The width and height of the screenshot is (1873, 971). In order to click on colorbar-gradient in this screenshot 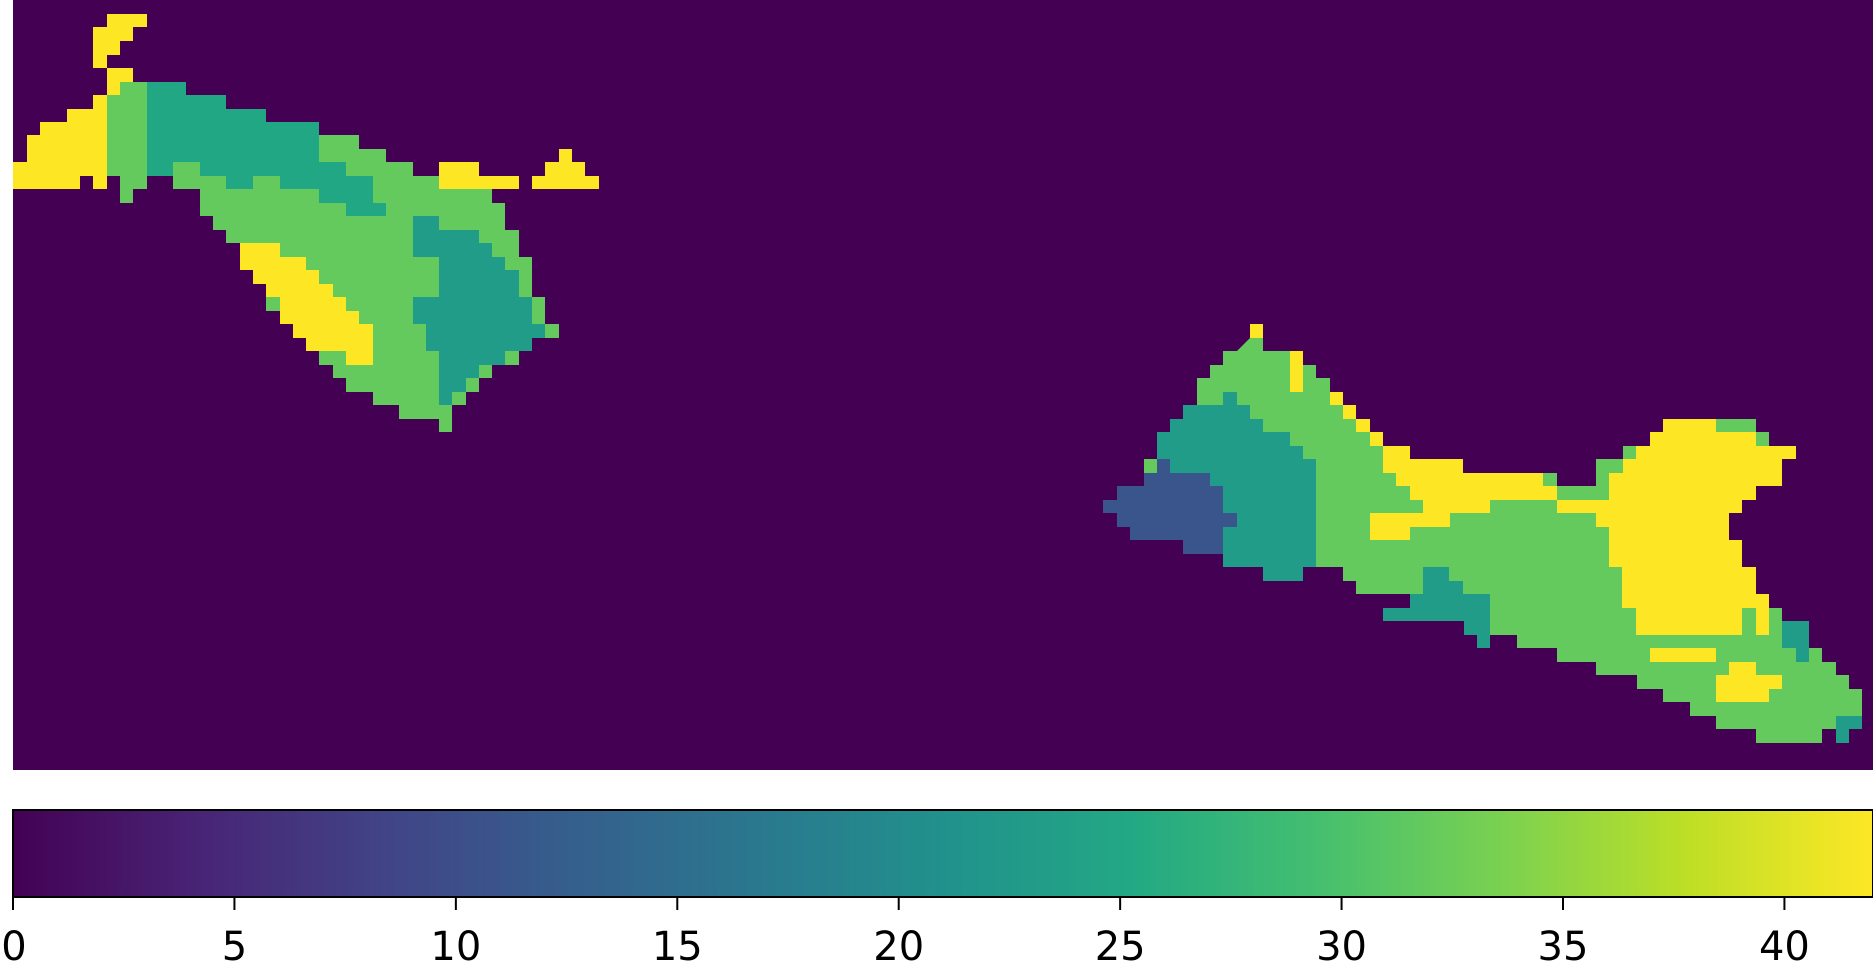, I will do `click(943, 853)`.